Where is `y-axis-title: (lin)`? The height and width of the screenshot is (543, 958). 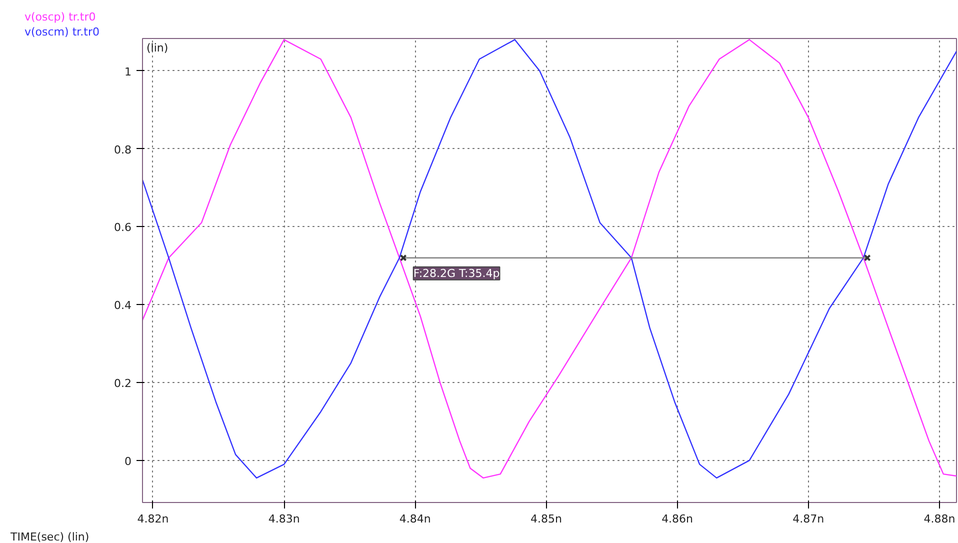 y-axis-title: (lin) is located at coordinates (157, 48).